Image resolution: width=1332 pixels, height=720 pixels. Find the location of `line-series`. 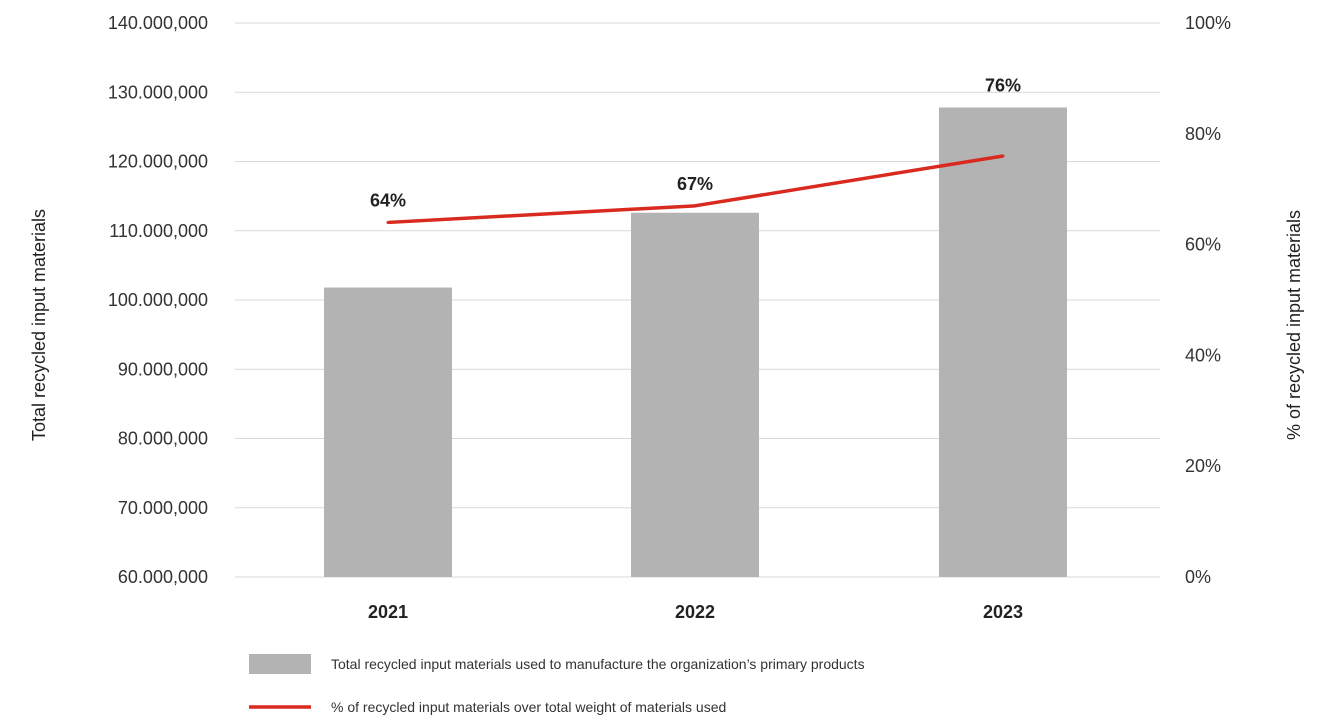

line-series is located at coordinates (695, 189).